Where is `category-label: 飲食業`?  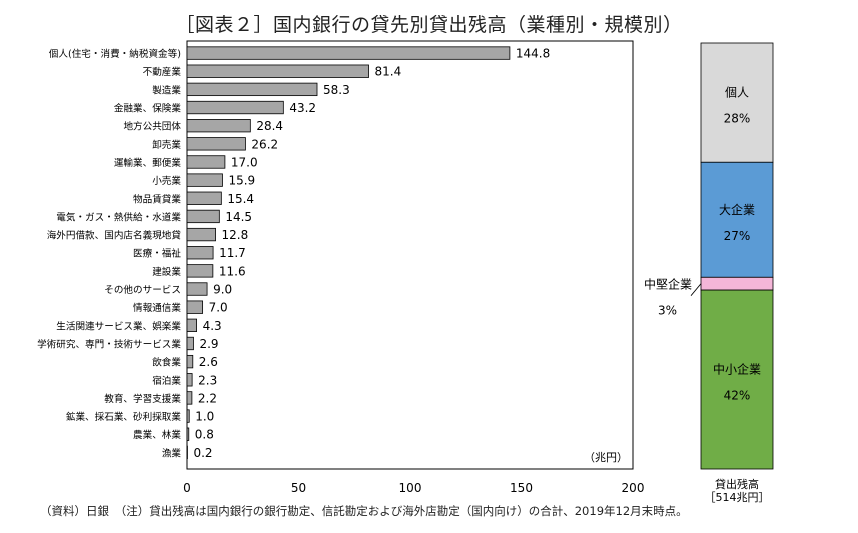
category-label: 飲食業 is located at coordinates (166, 363).